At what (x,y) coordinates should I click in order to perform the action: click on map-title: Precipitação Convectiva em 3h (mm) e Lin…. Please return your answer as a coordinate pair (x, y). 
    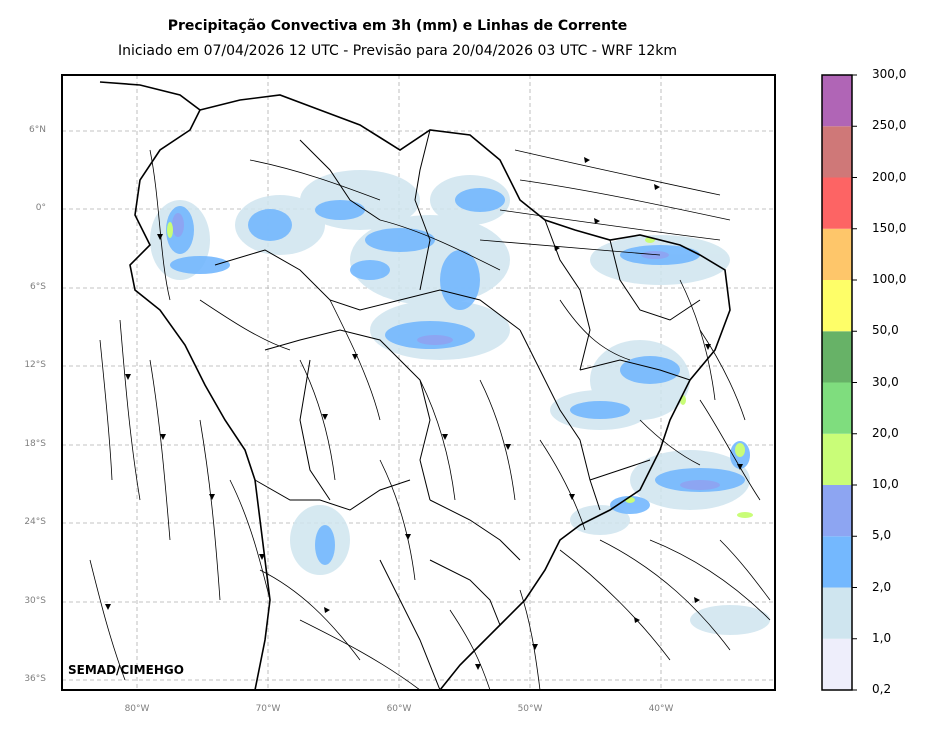
    Looking at the image, I should click on (397, 26).